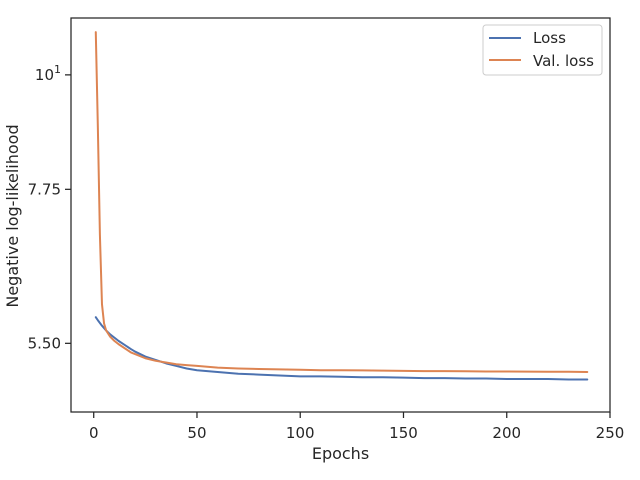  Describe the element at coordinates (403, 433) in the screenshot. I see `x-tick-label: 150` at that location.